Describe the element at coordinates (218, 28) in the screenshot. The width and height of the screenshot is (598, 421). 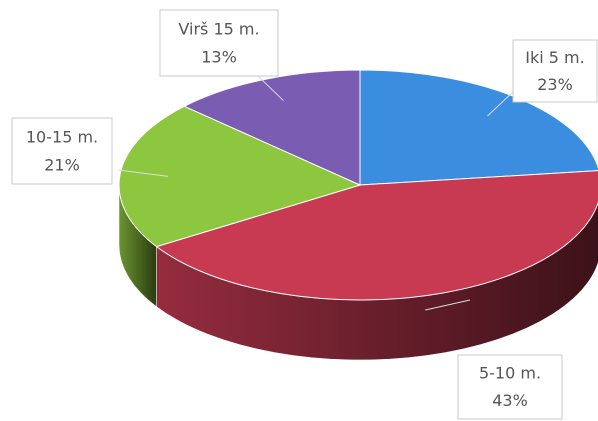
I see `category-label: Virš 15 m.` at that location.